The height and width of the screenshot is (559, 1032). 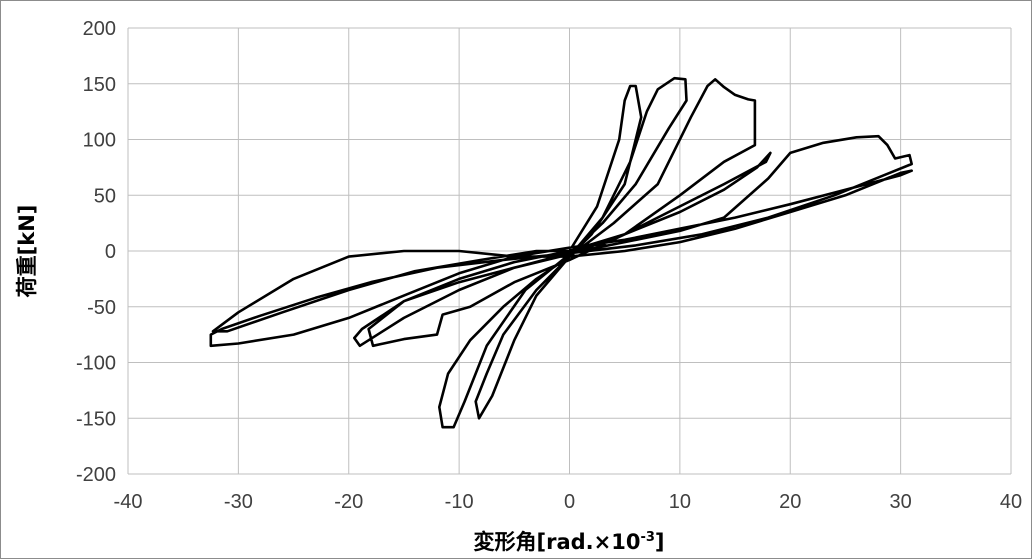 What do you see at coordinates (569, 502) in the screenshot?
I see `x-tick-label: 0` at bounding box center [569, 502].